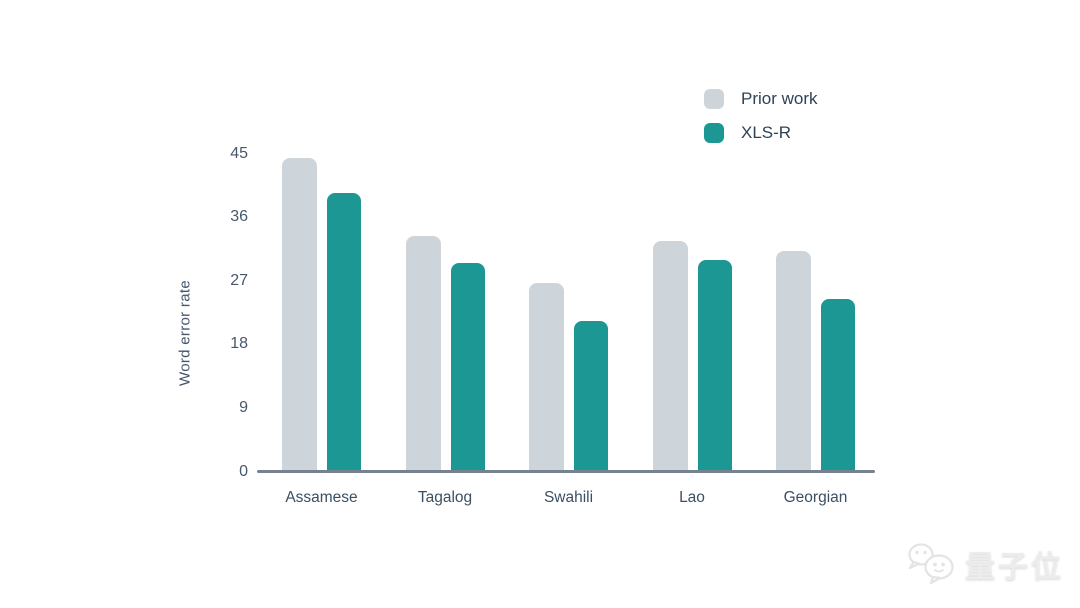 The height and width of the screenshot is (608, 1080). I want to click on y-tick-label: 45, so click(239, 153).